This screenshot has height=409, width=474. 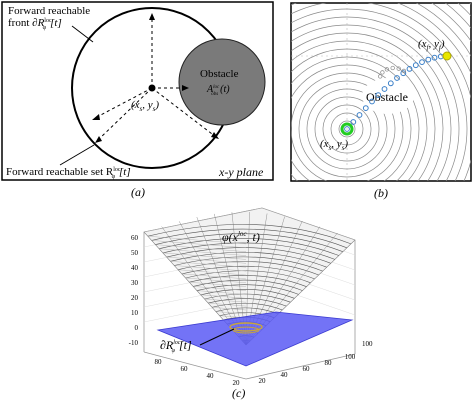 What do you see at coordinates (134, 343) in the screenshot?
I see `z-tick-label: -10` at bounding box center [134, 343].